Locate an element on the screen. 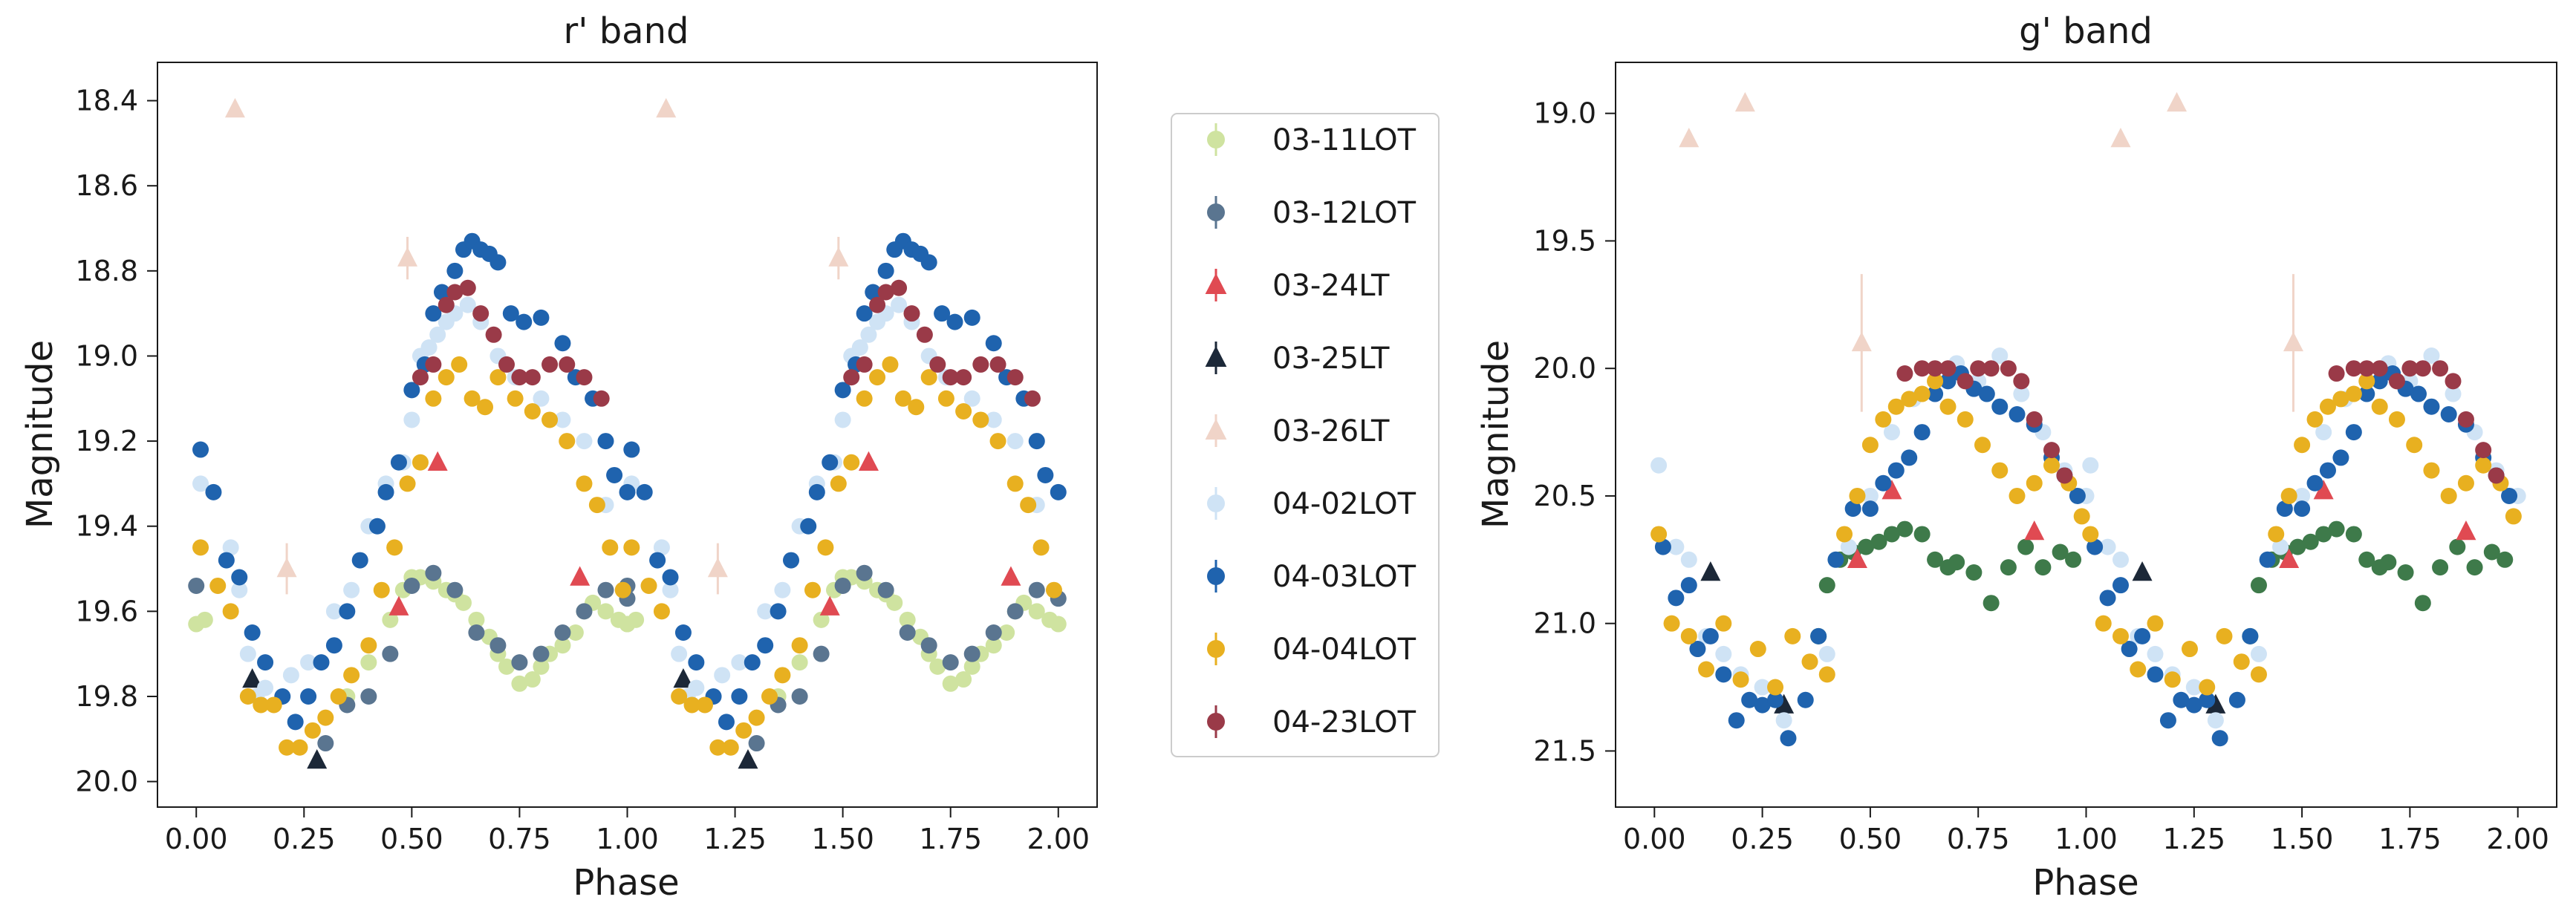 This screenshot has width=2576, height=914. x-tick-label: 1.50 is located at coordinates (2302, 839).